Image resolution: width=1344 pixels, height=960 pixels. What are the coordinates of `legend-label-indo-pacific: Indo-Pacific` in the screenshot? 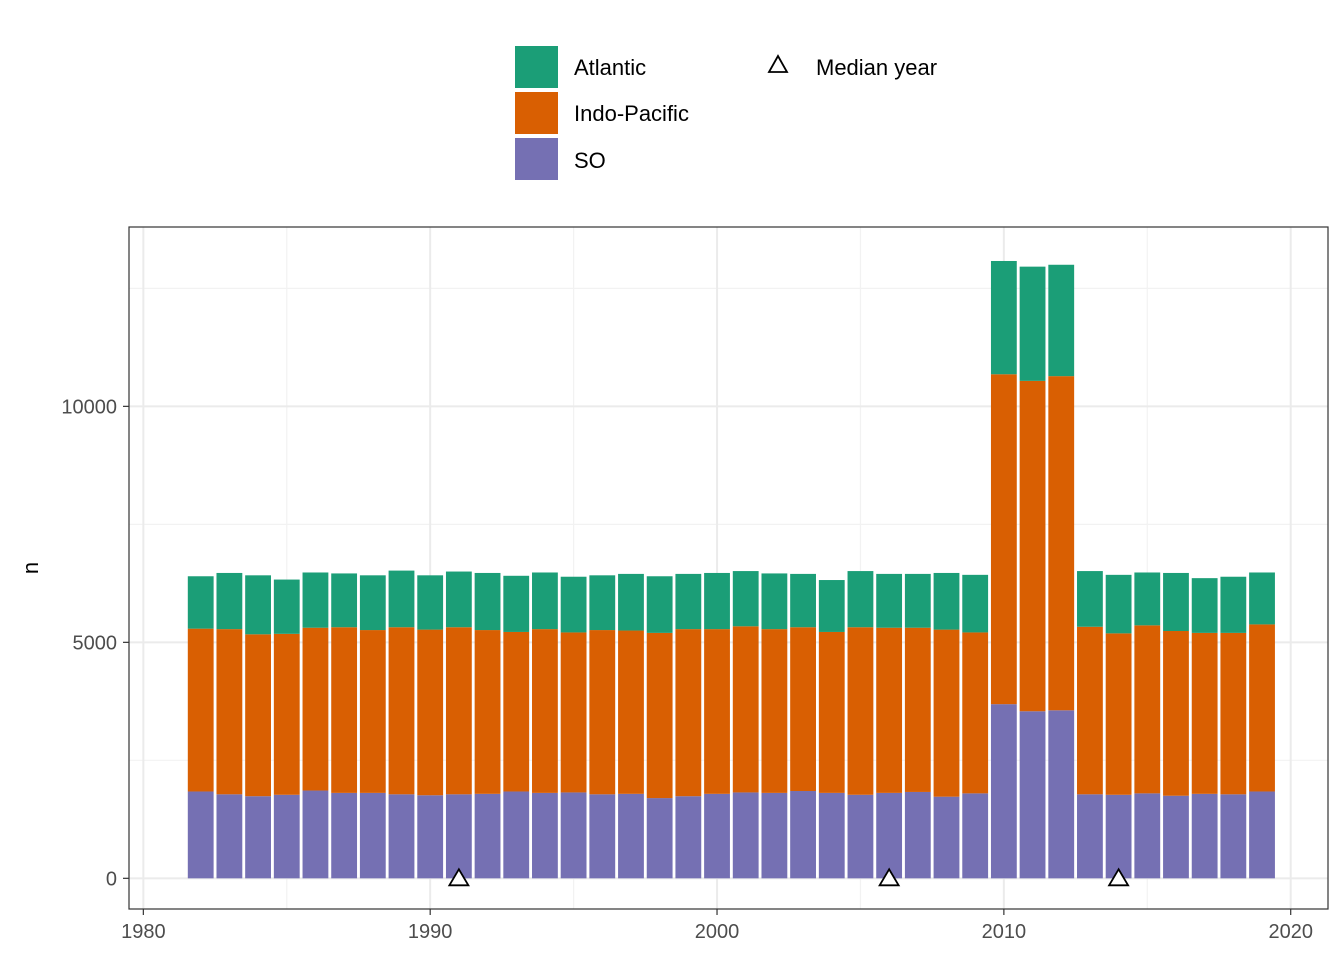 It's located at (631, 113).